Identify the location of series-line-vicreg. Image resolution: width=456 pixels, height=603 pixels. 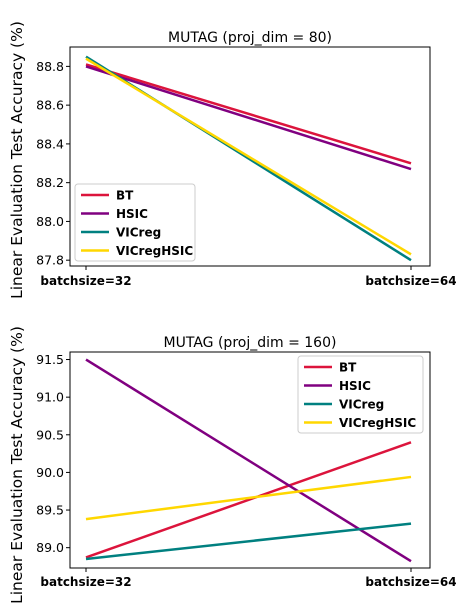
(248, 541).